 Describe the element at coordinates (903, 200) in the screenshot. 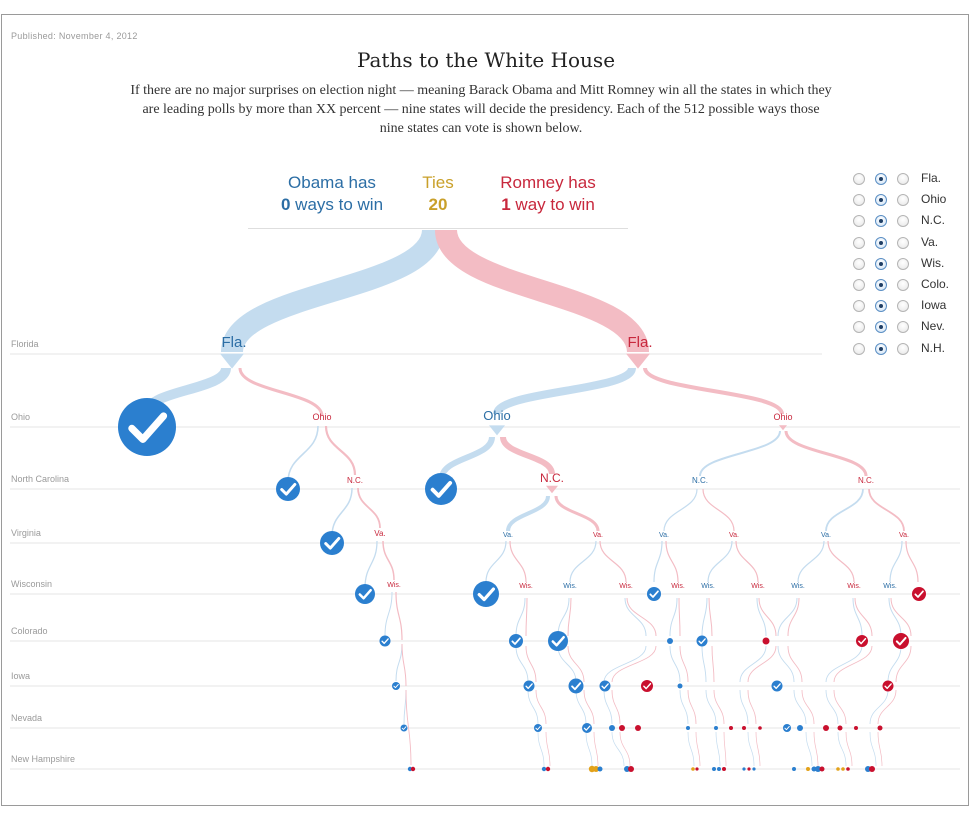

I see `radio-romney-ohio` at that location.